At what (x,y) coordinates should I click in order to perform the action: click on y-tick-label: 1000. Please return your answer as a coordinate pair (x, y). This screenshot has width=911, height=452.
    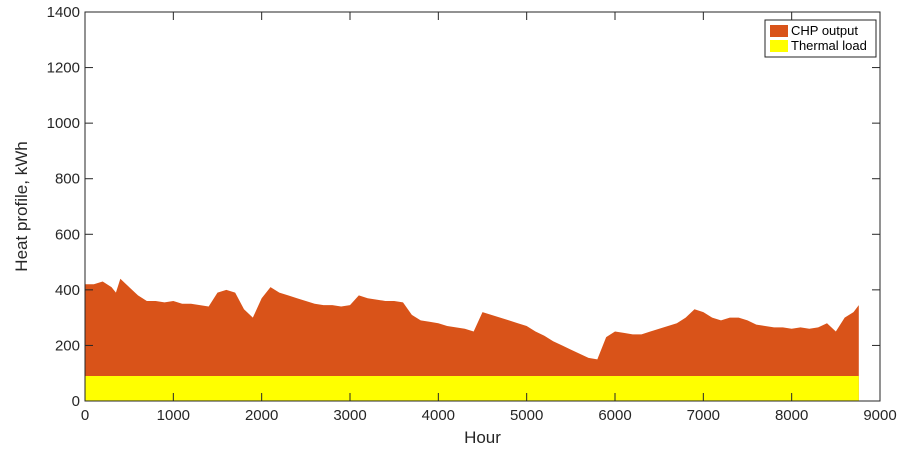
    Looking at the image, I should click on (63, 123).